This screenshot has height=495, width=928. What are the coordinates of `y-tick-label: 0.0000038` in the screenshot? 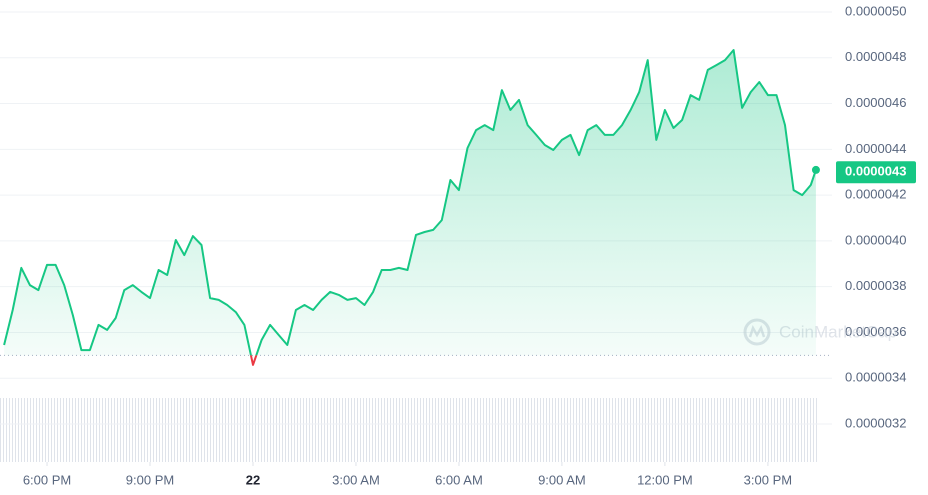 It's located at (875, 285).